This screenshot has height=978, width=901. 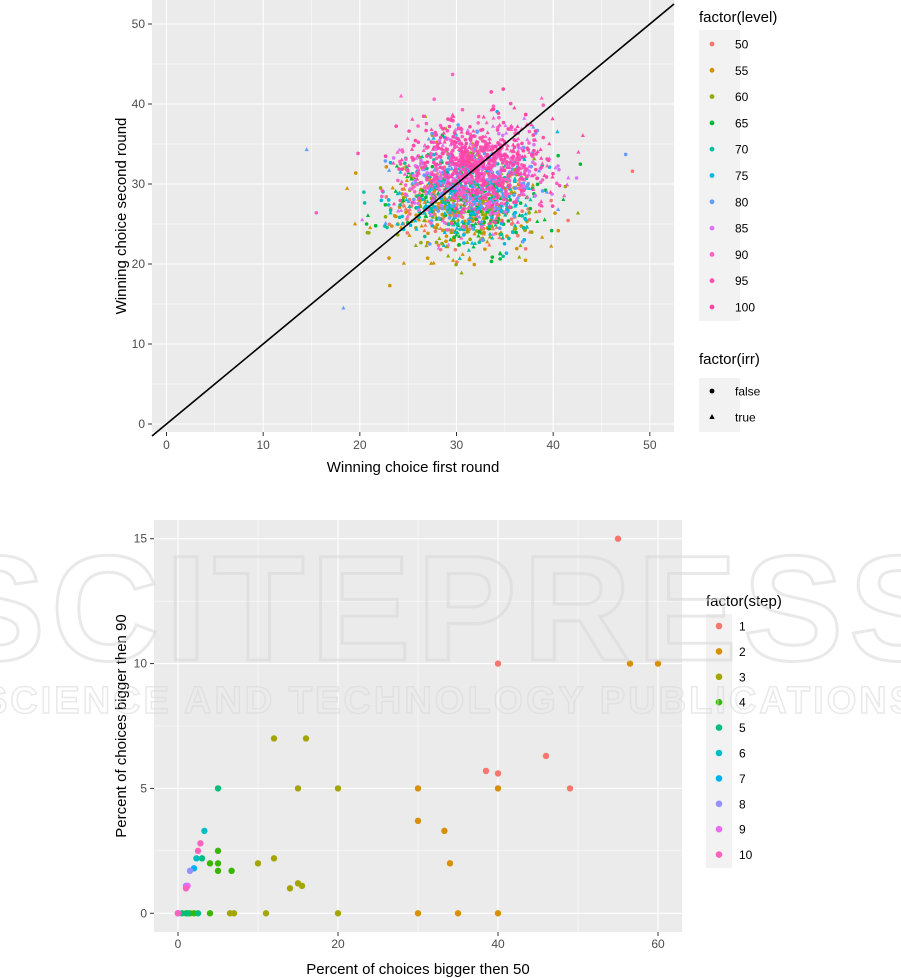 What do you see at coordinates (742, 779) in the screenshot?
I see `chart-2-legend-label: 7` at bounding box center [742, 779].